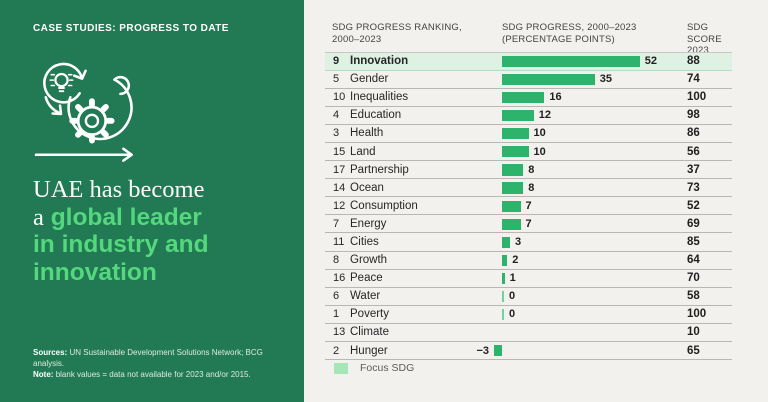 This screenshot has width=768, height=402. What do you see at coordinates (578, 97) in the screenshot?
I see `progress-bar-cell: 16` at bounding box center [578, 97].